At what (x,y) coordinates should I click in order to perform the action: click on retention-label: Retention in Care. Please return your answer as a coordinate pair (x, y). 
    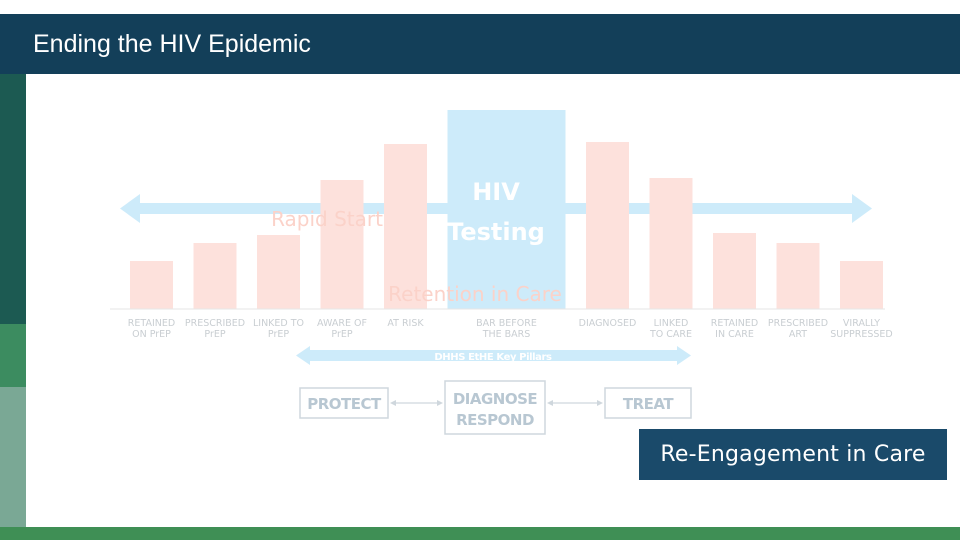
    Looking at the image, I should click on (475, 294).